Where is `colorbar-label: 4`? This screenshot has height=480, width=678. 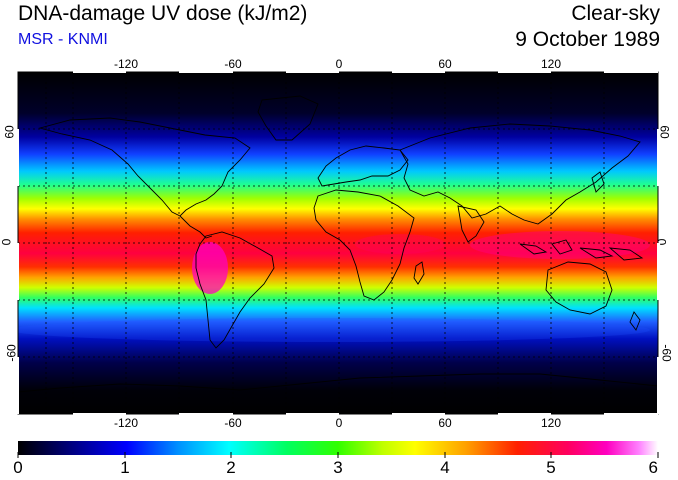
colorbar-label: 4 is located at coordinates (445, 467).